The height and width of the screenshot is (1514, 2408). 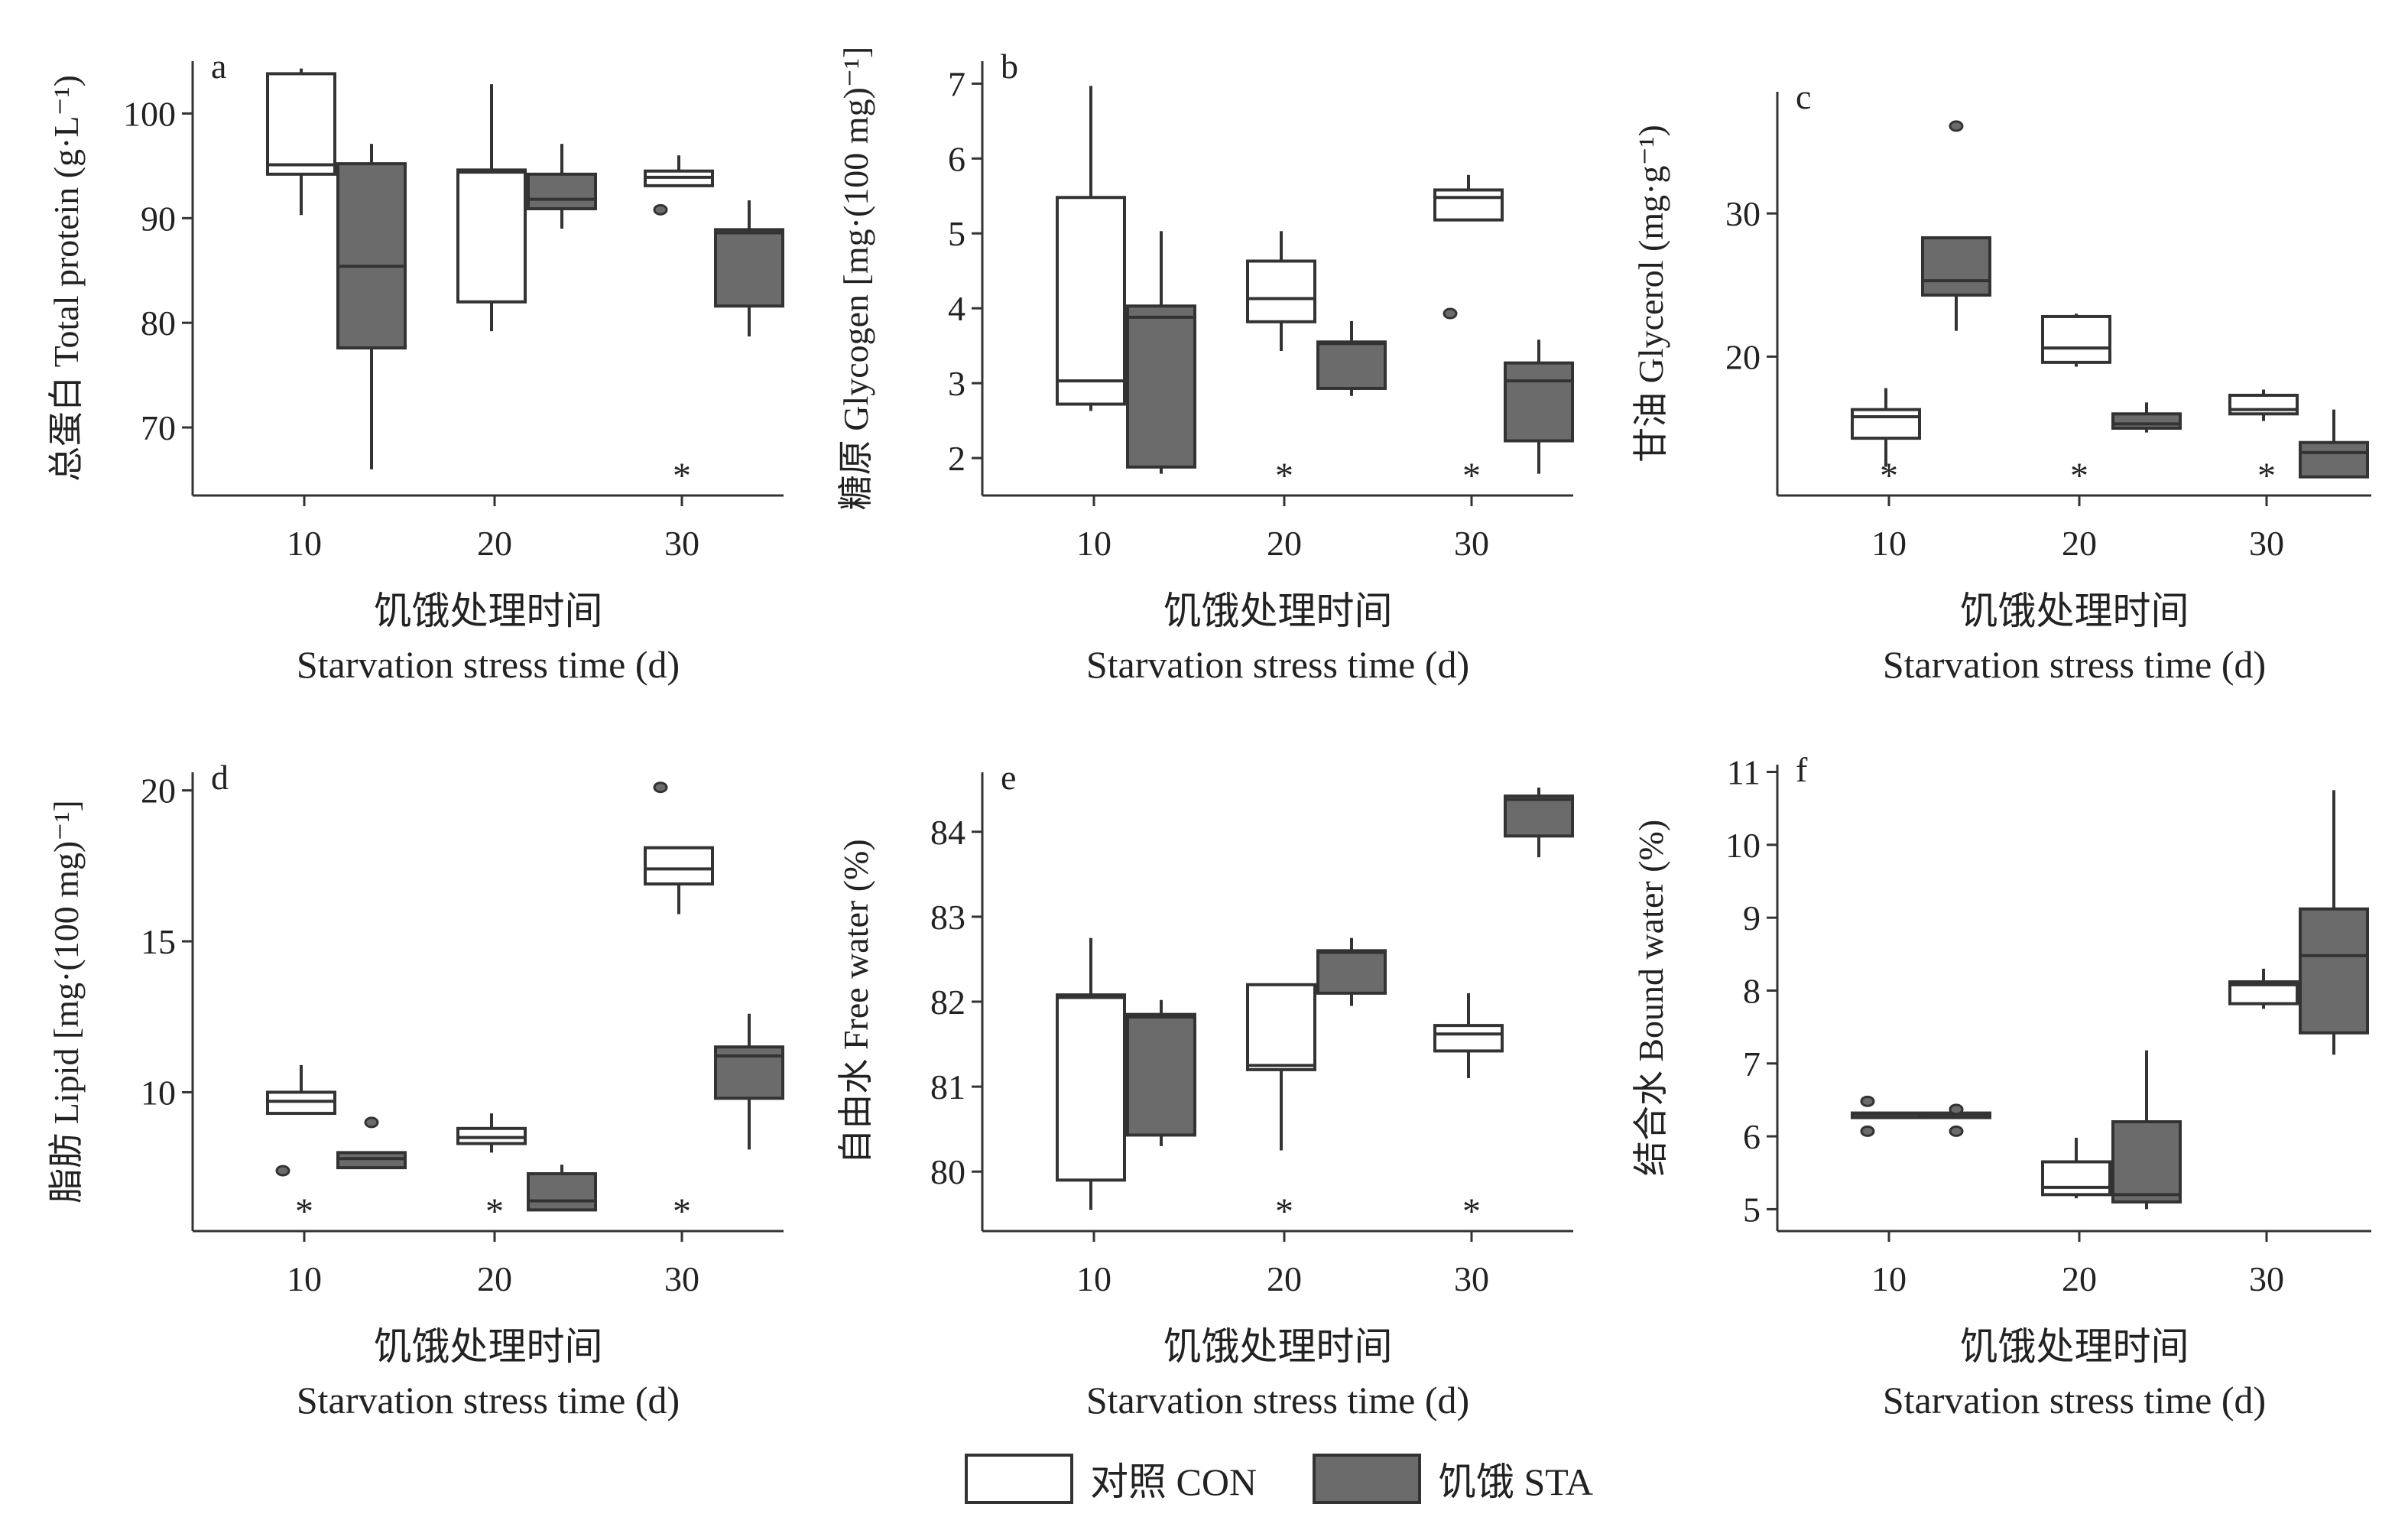 I want to click on panel-letter: f, so click(x=1802, y=769).